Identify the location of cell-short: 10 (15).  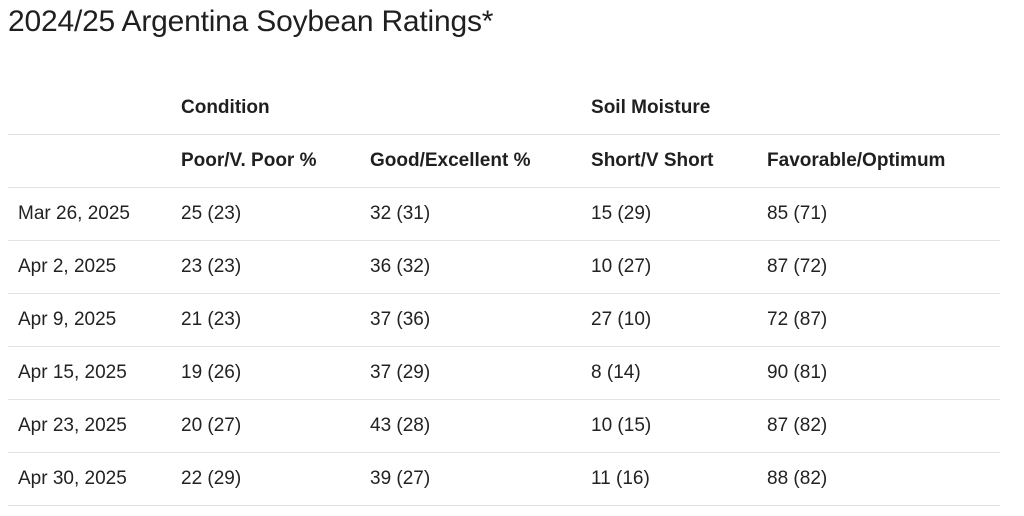
(669, 426).